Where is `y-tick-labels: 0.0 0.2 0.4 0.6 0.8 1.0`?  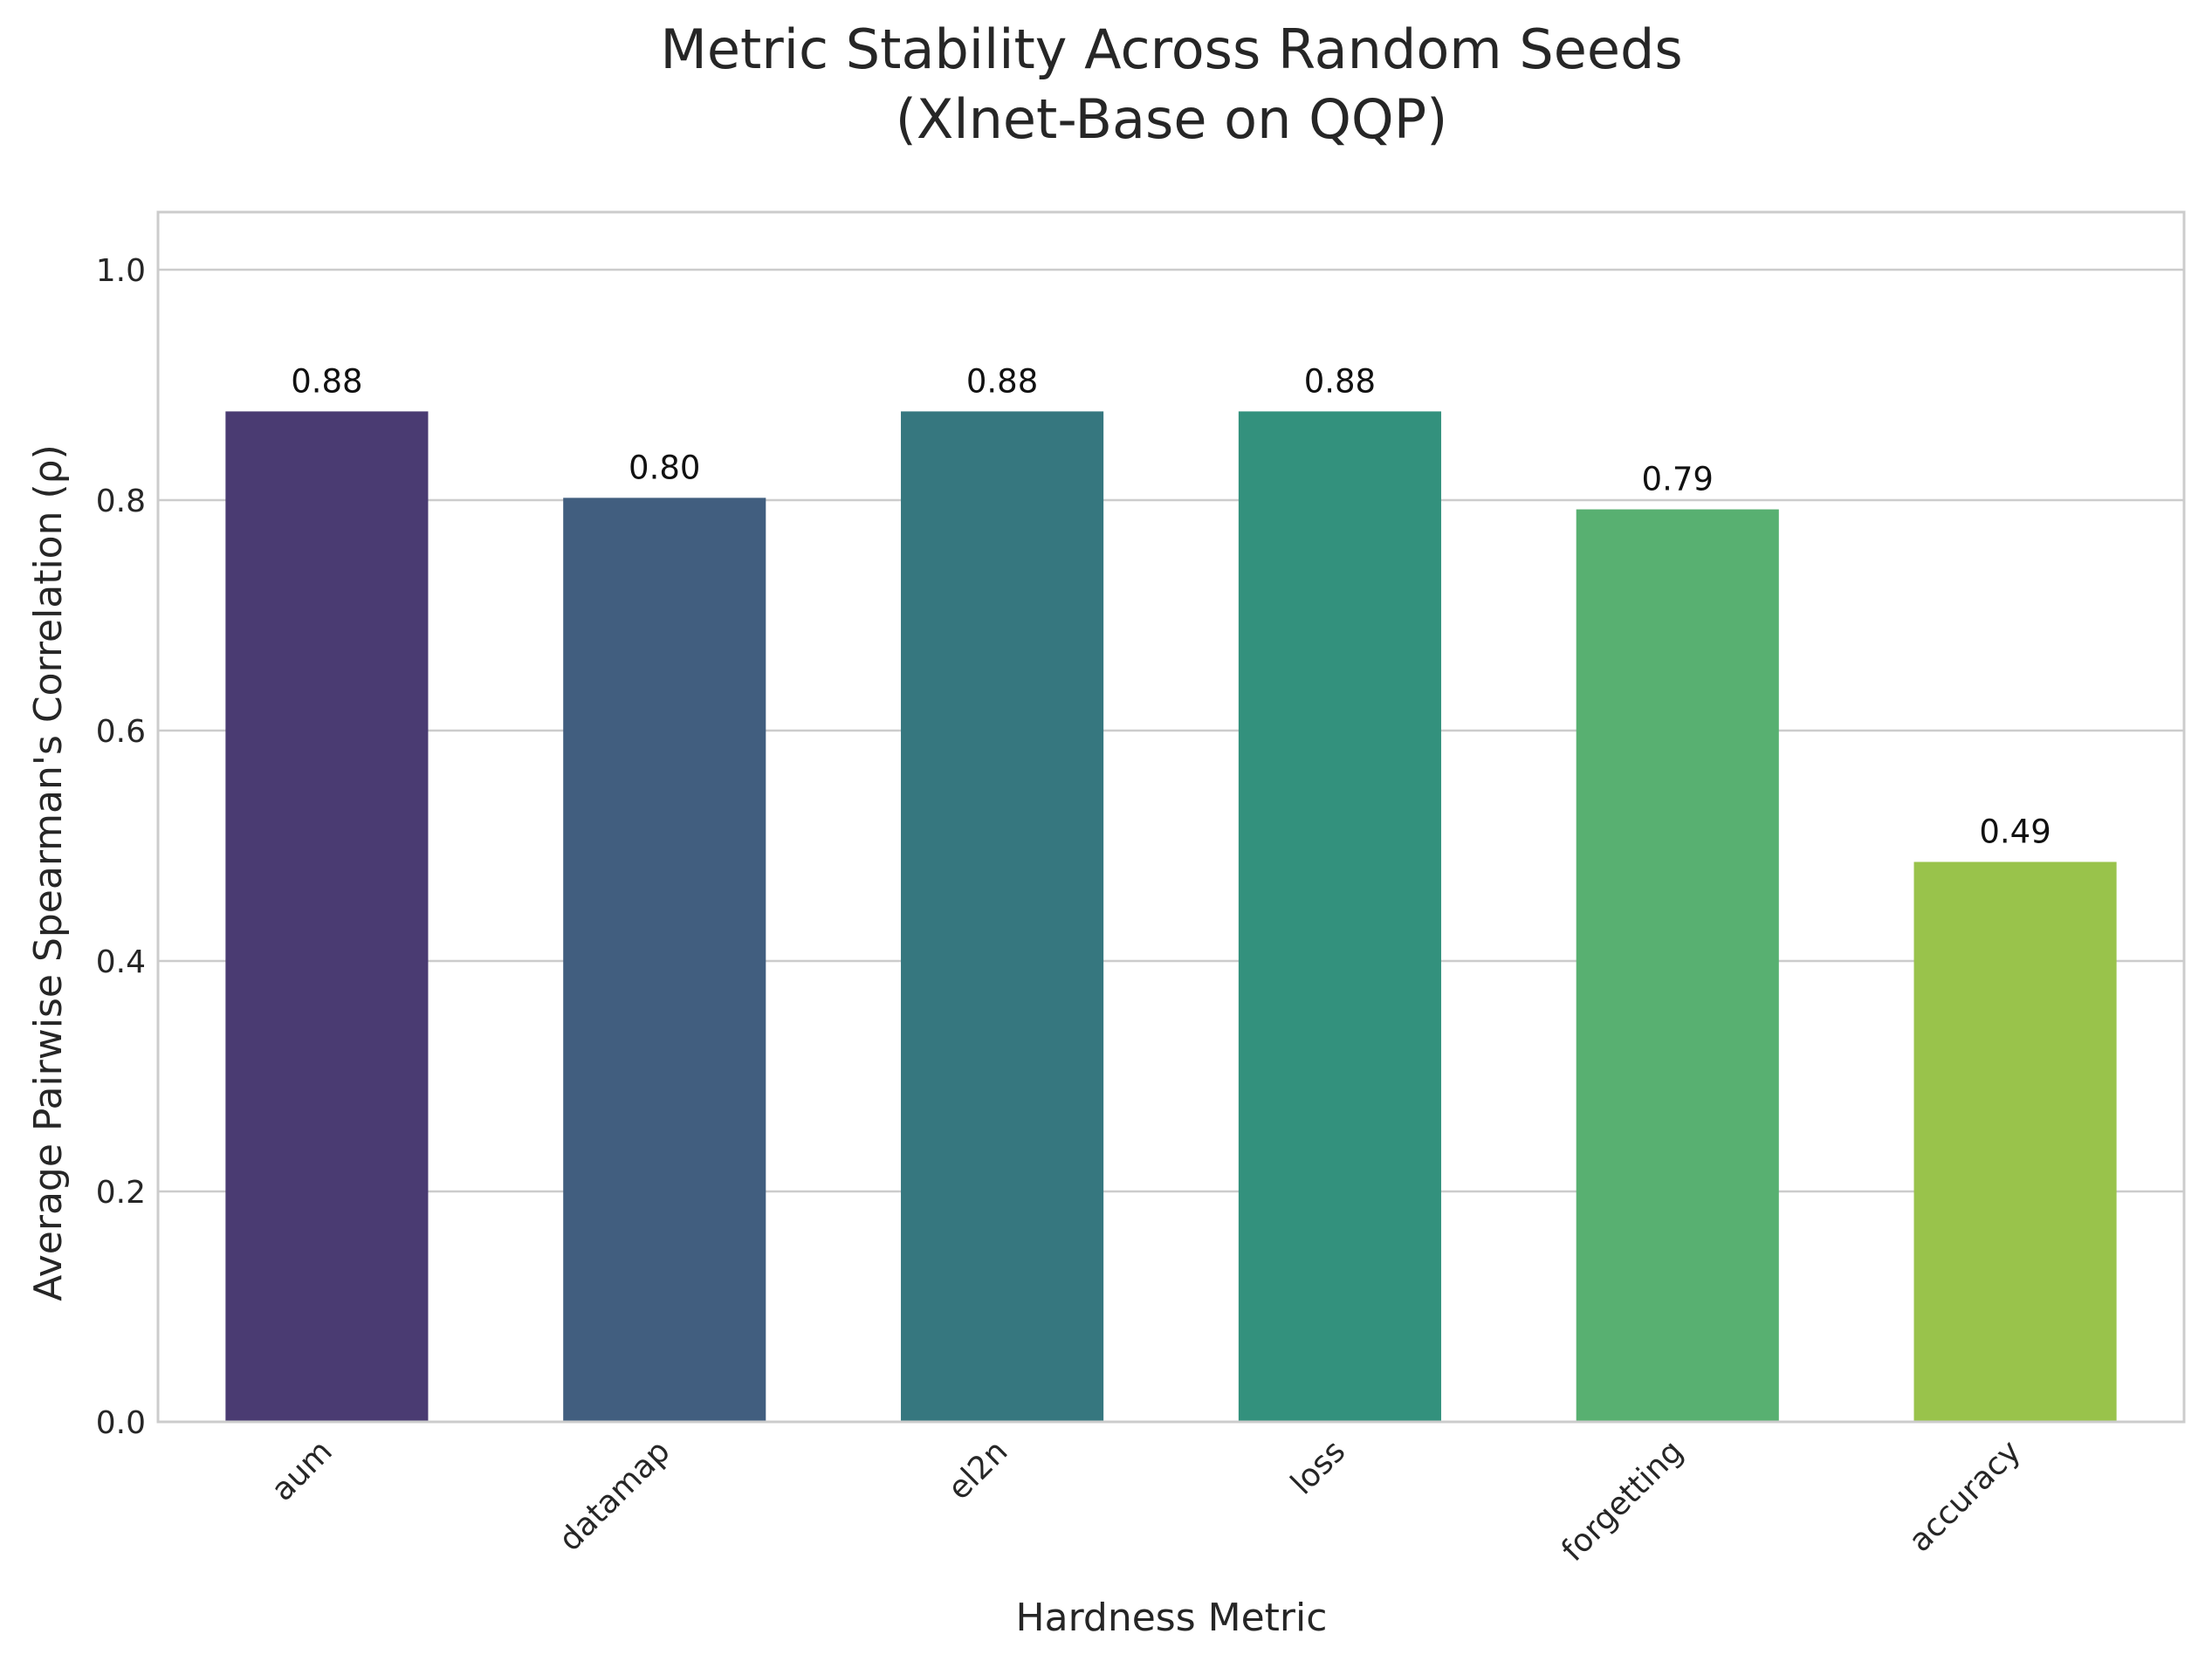
y-tick-labels: 0.0 0.2 0.4 0.6 0.8 1.0 is located at coordinates (121, 847).